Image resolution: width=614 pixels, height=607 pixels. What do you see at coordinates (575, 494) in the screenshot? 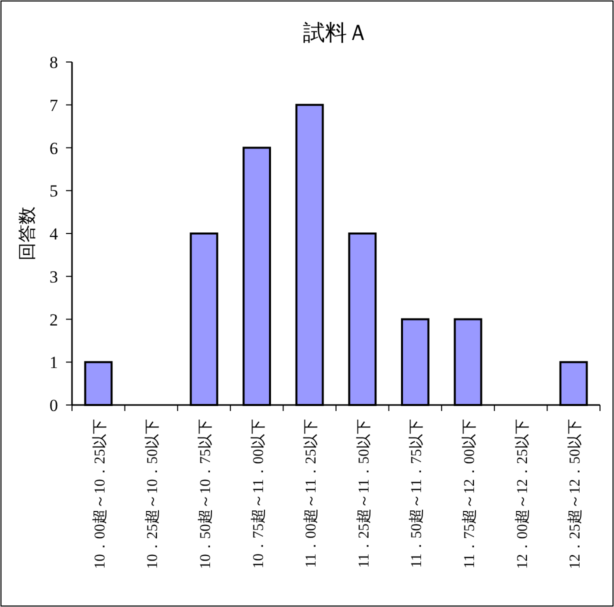
I see `x-tick-label: 12．25超～12．50以下` at bounding box center [575, 494].